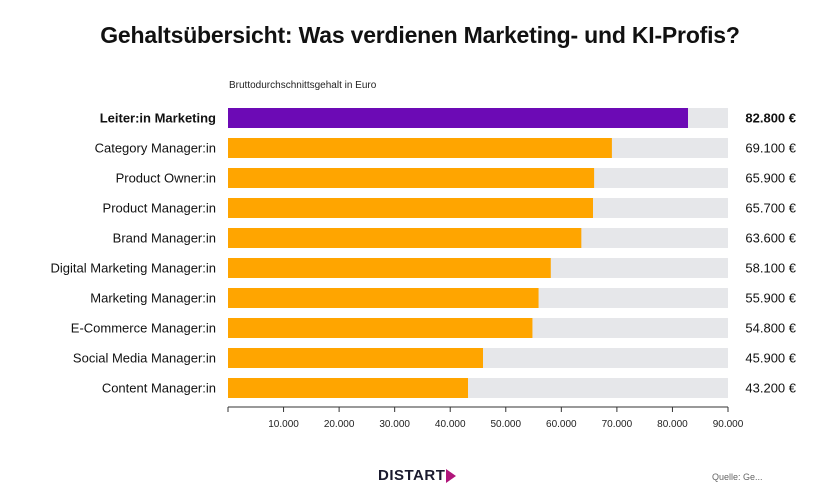 This screenshot has height=484, width=840. Describe the element at coordinates (394, 424) in the screenshot. I see `x-tick-label: 30.000` at that location.